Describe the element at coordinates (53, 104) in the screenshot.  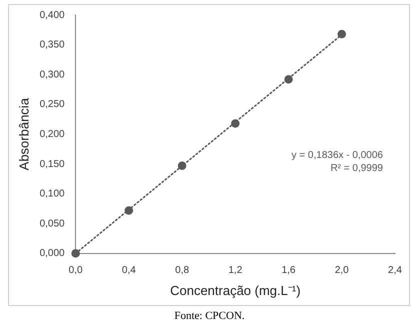
I see `y-tick-label: 0,250` at that location.